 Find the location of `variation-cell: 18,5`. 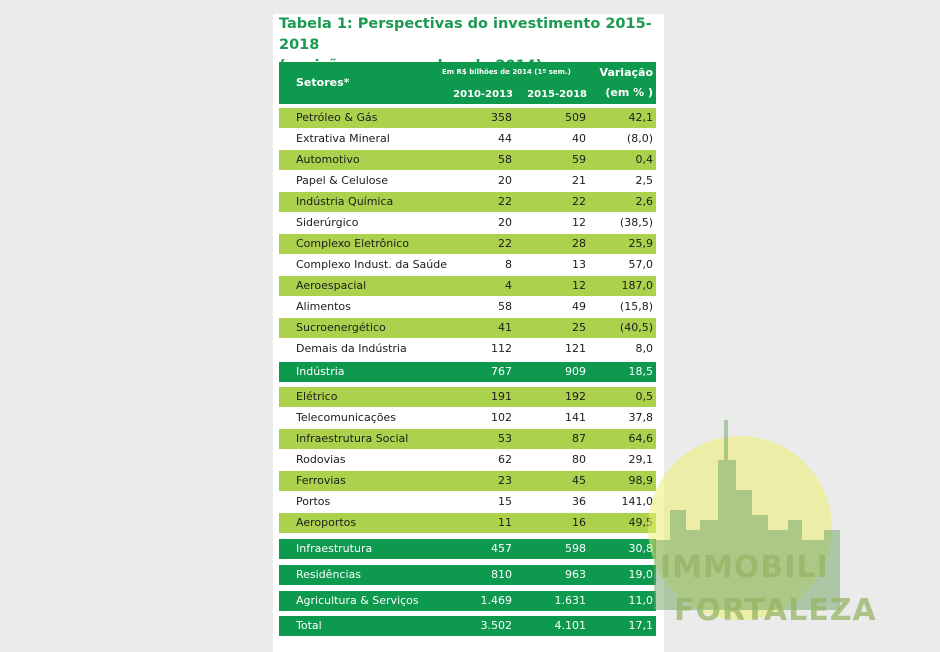

variation-cell: 18,5 is located at coordinates (641, 371).